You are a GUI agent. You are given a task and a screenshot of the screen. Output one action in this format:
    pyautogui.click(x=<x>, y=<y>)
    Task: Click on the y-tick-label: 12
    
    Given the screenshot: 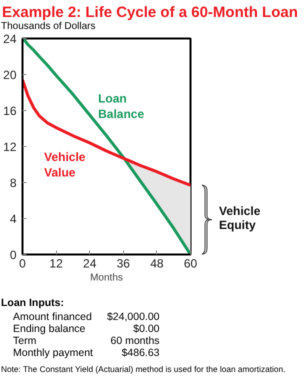 What is the action you would take?
    pyautogui.click(x=10, y=147)
    